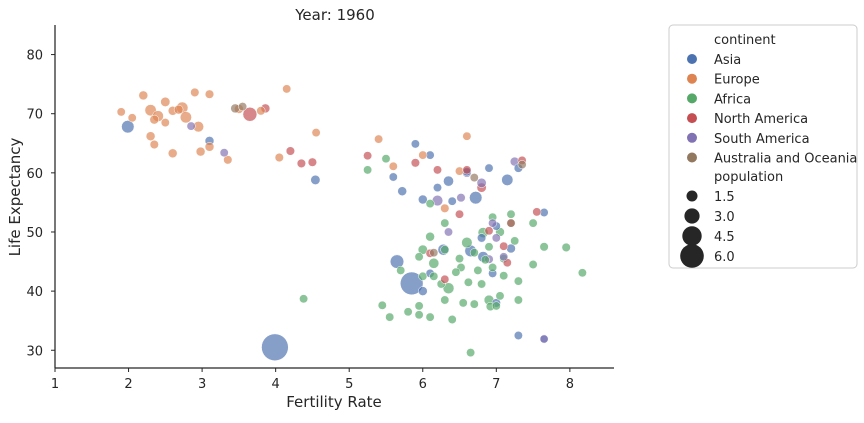  Describe the element at coordinates (724, 257) in the screenshot. I see `legend-size-label: 6.0` at that location.